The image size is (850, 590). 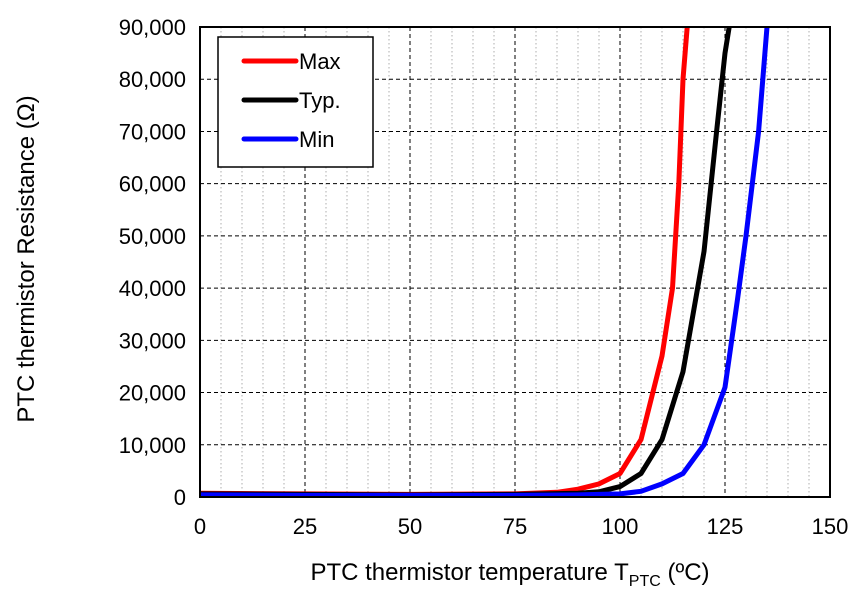 What do you see at coordinates (469, 572) in the screenshot?
I see `x-axis-title-main: PTC thermistor temperature T` at bounding box center [469, 572].